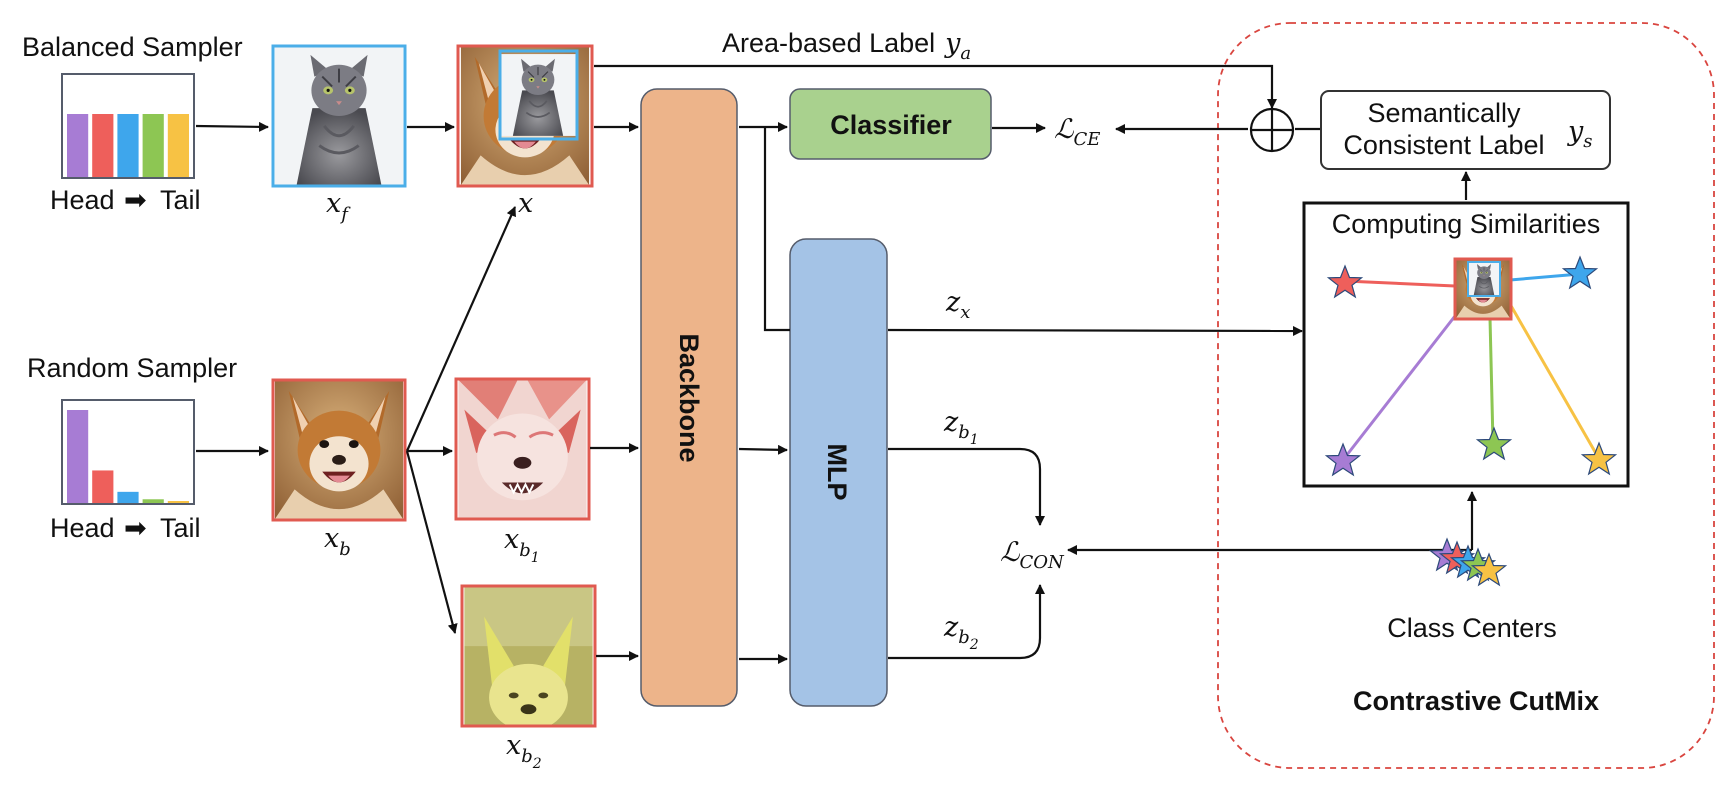 The image size is (1730, 786). Describe the element at coordinates (1491, 380) in the screenshot. I see `sim-edge-green` at that location.